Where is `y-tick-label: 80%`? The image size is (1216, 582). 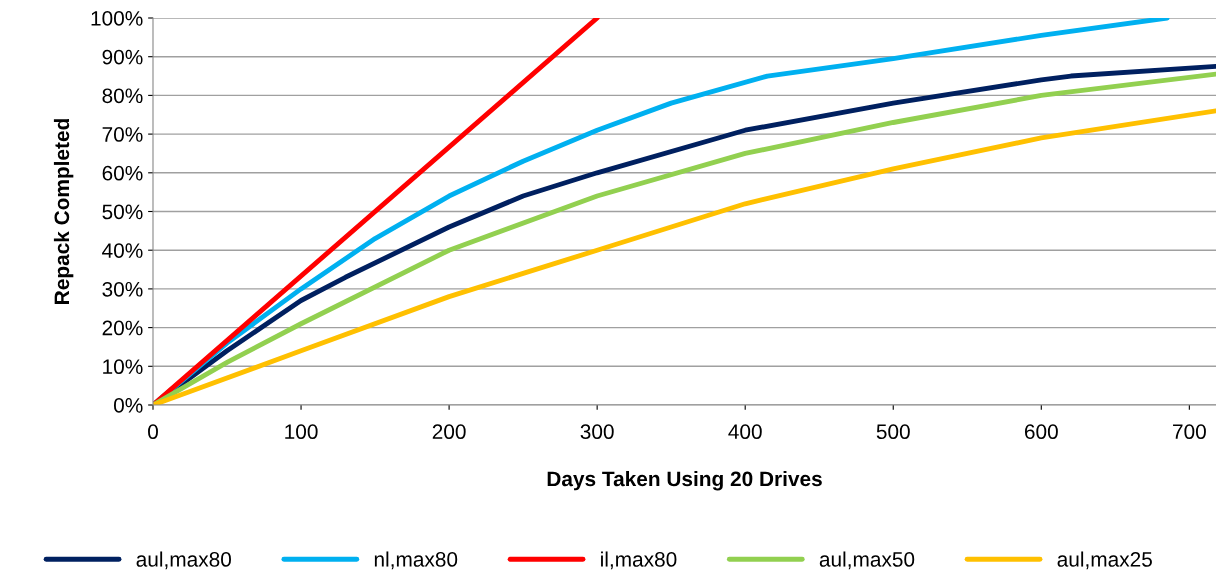
y-tick-label: 80% is located at coordinates (122, 96).